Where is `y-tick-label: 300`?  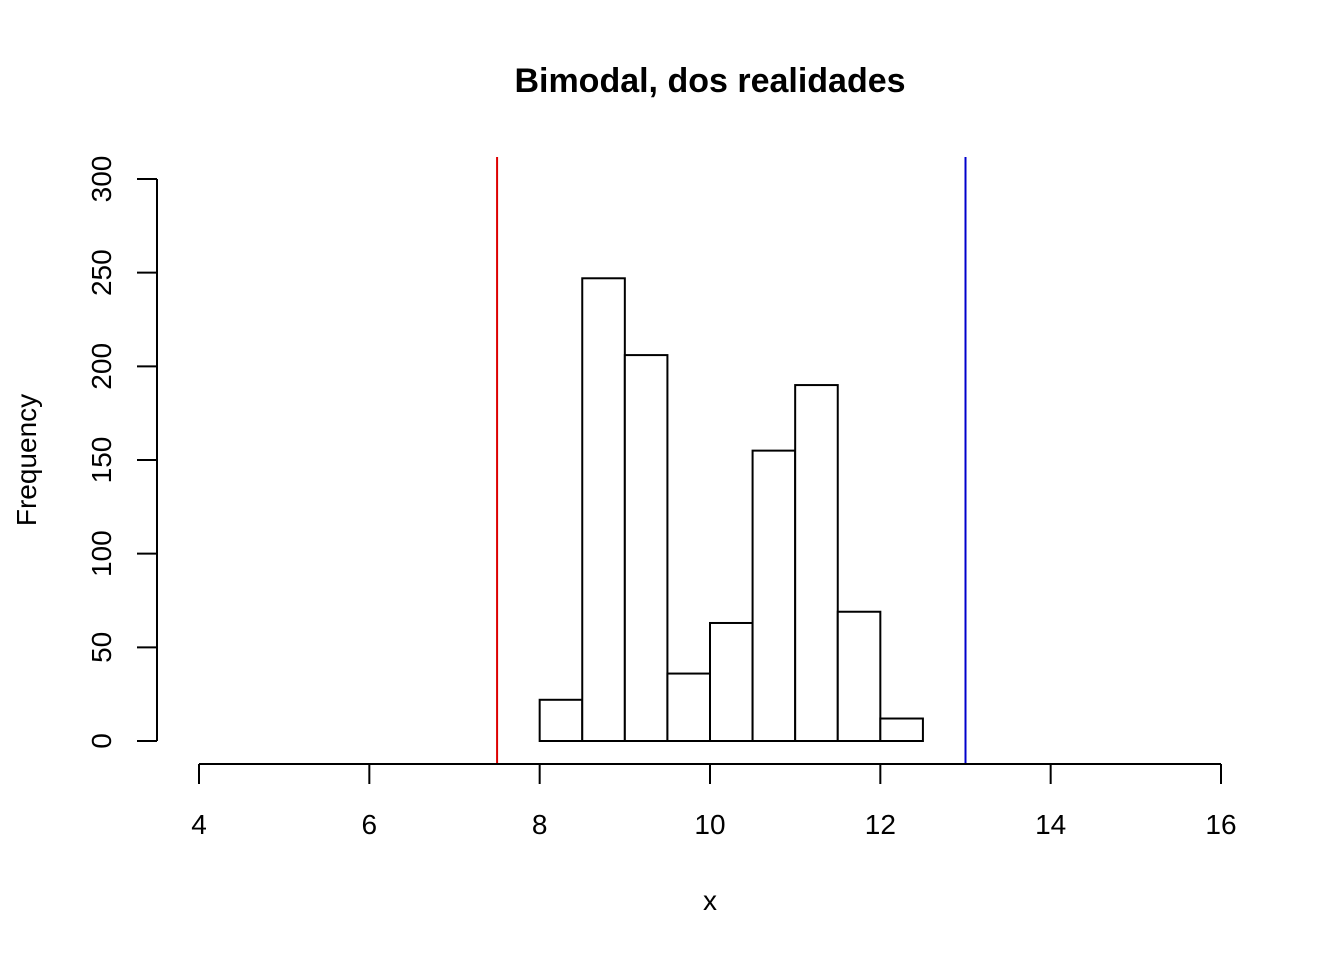 y-tick-label: 300 is located at coordinates (101, 179).